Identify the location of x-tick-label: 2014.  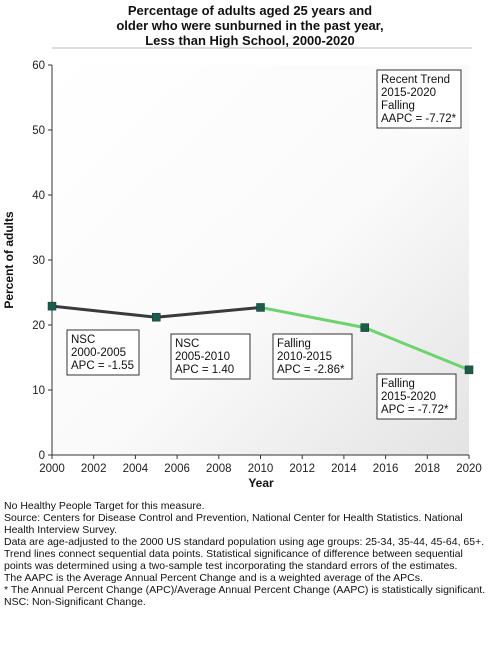
(344, 469).